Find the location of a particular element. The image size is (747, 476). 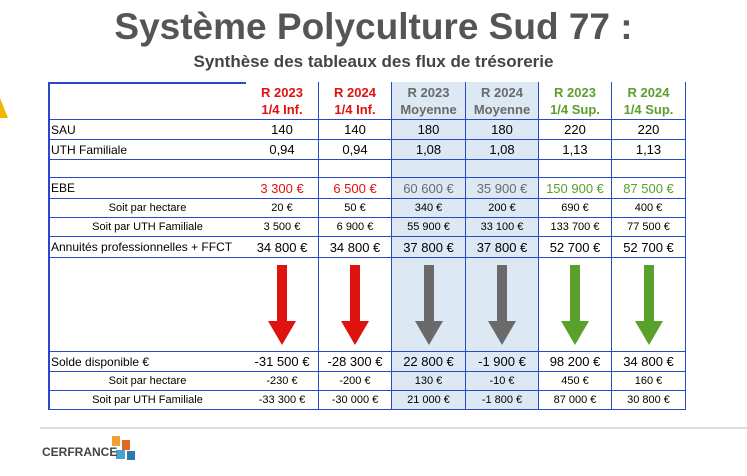

row-label: Soit par UTH Familiale is located at coordinates (148, 400).